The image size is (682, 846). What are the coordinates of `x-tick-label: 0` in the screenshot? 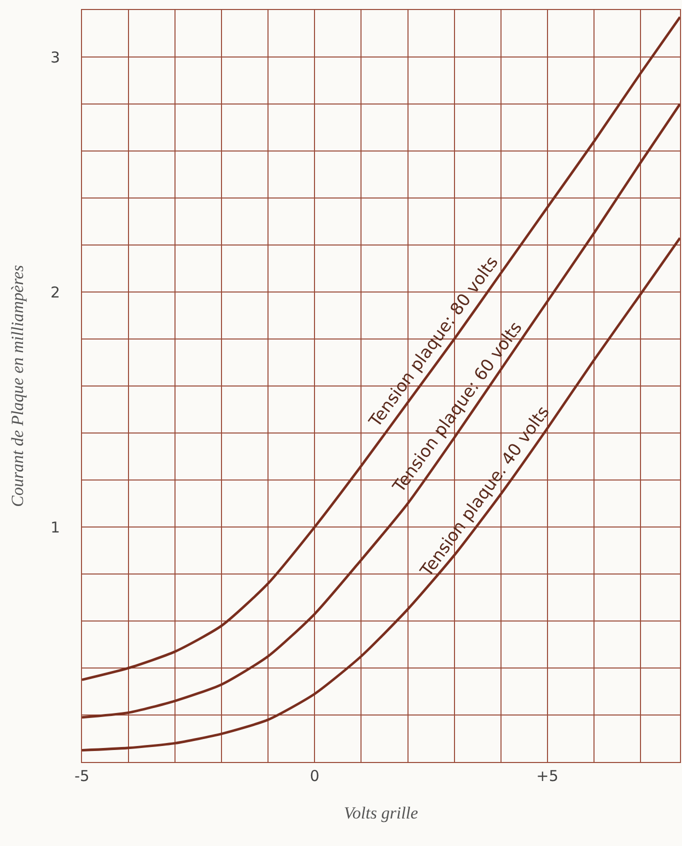 It's located at (315, 776).